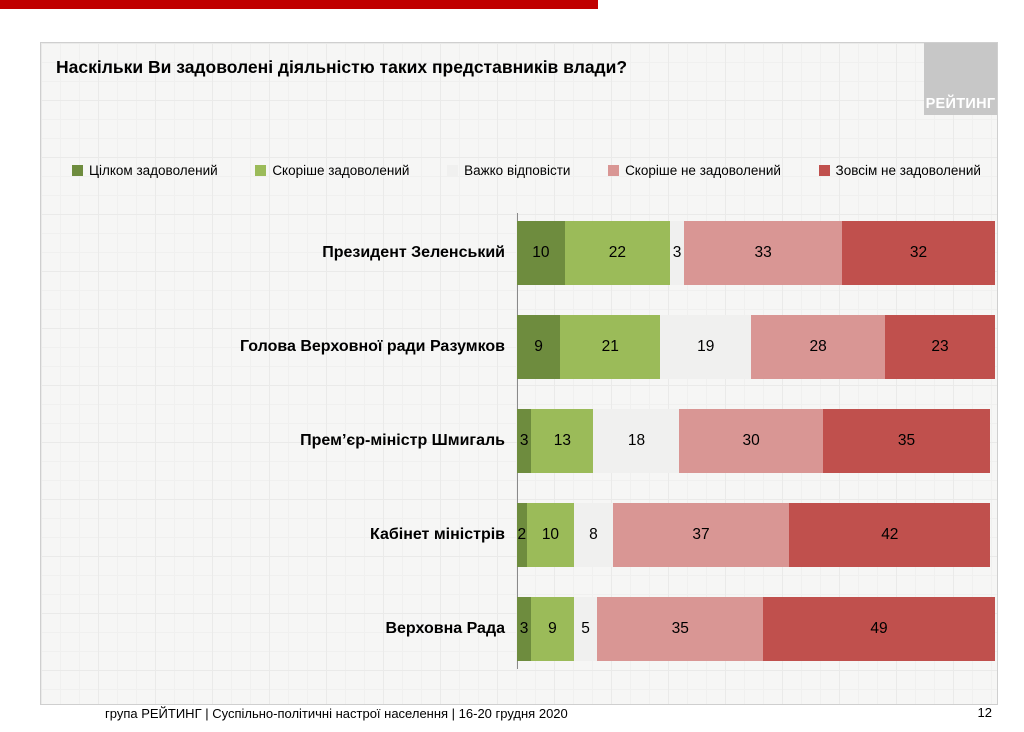  I want to click on segment-value: 28, so click(818, 346).